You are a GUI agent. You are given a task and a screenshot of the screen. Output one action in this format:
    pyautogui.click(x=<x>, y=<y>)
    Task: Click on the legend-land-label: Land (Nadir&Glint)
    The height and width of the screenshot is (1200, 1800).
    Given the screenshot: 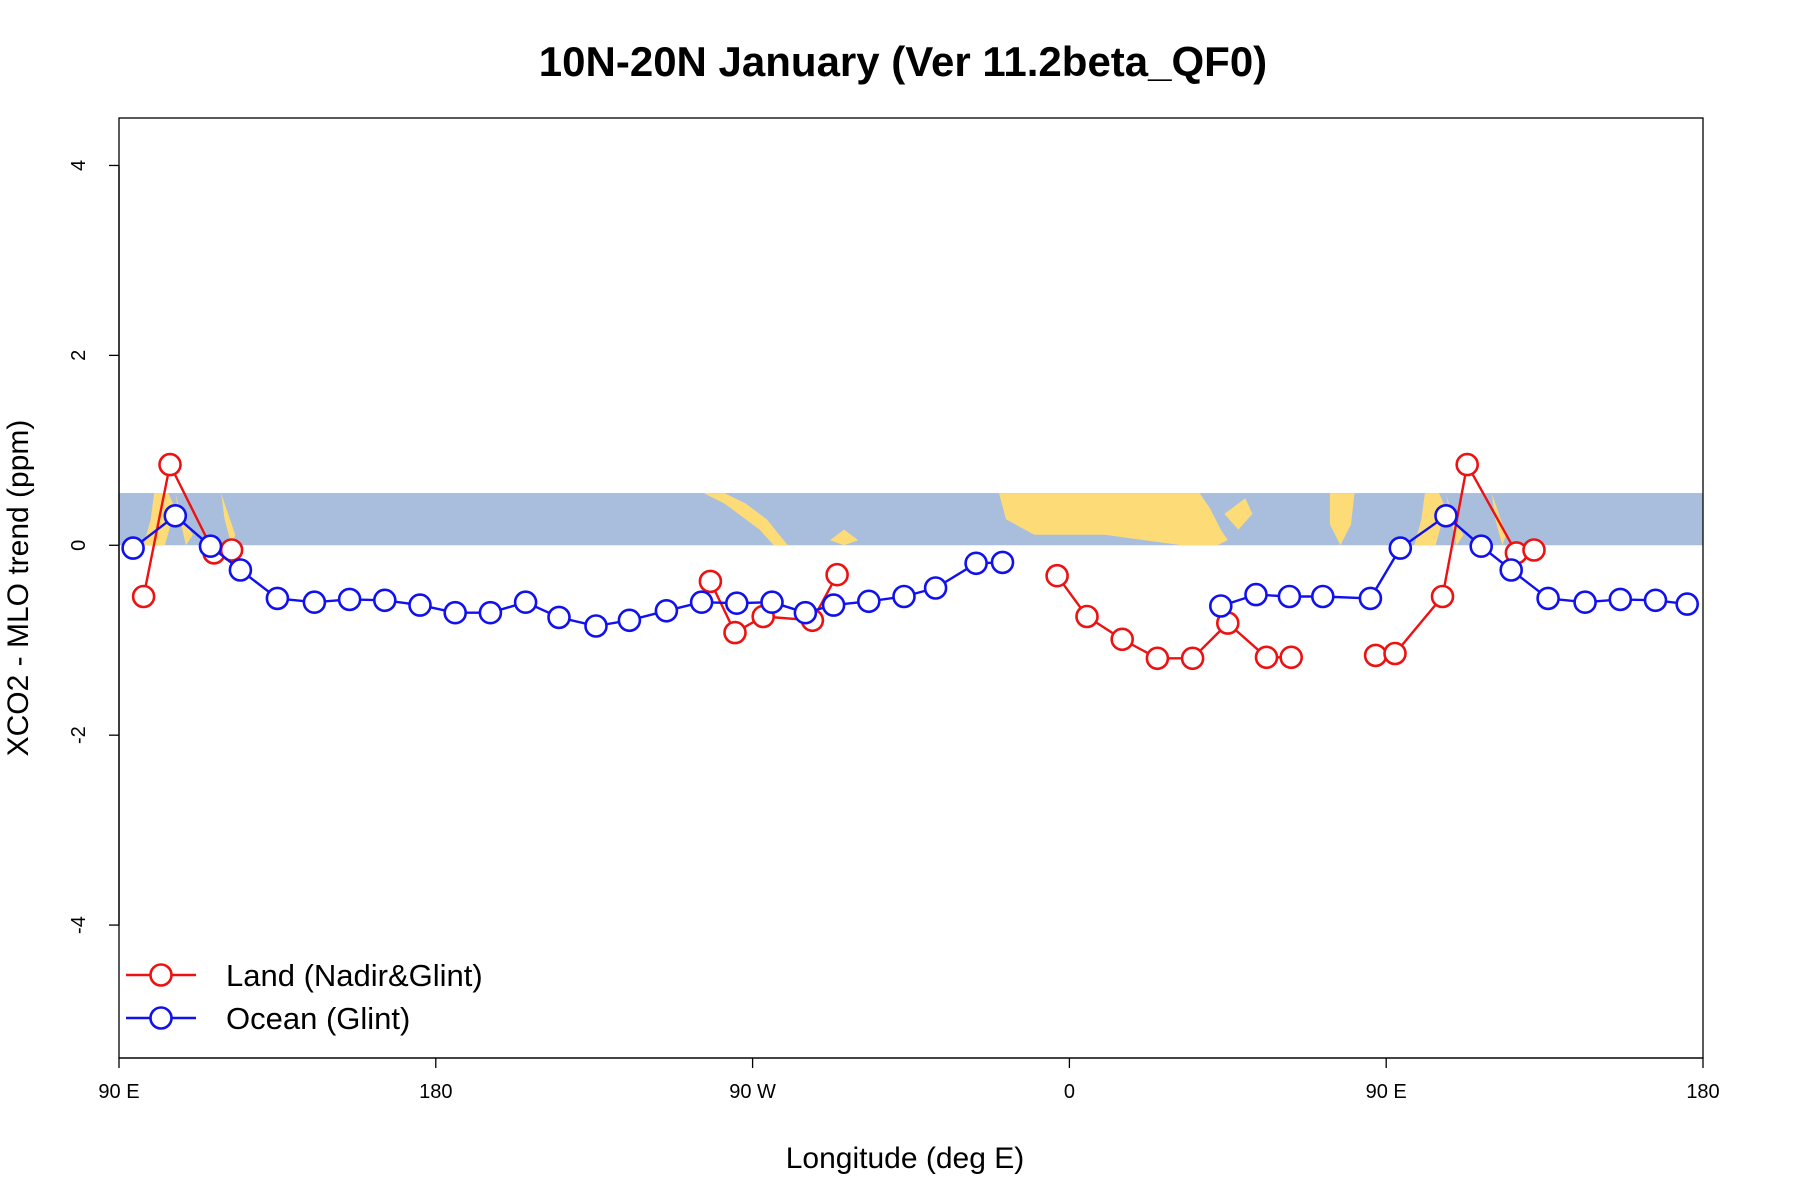 What is the action you would take?
    pyautogui.click(x=354, y=975)
    